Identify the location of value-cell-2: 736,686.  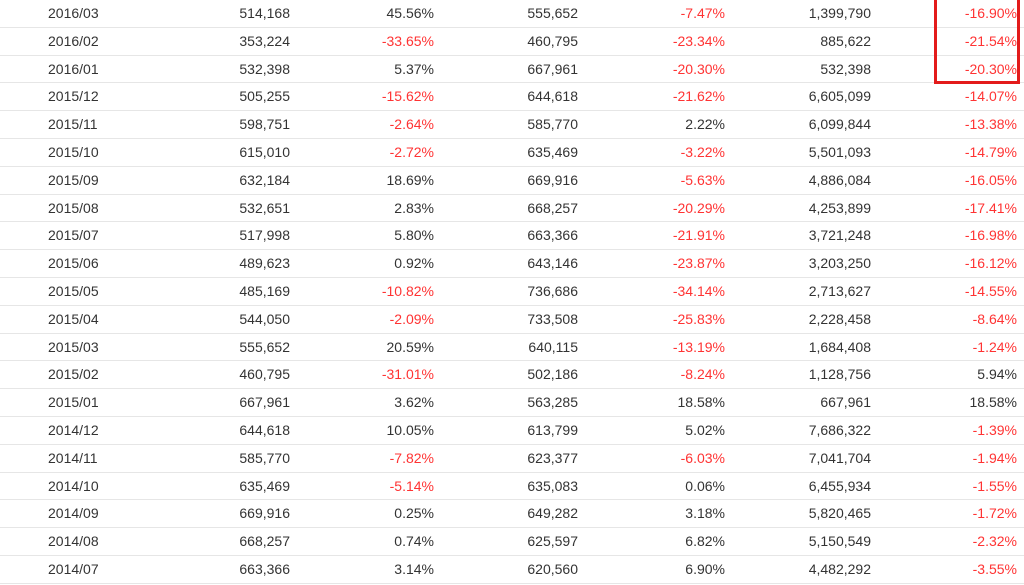
(552, 290).